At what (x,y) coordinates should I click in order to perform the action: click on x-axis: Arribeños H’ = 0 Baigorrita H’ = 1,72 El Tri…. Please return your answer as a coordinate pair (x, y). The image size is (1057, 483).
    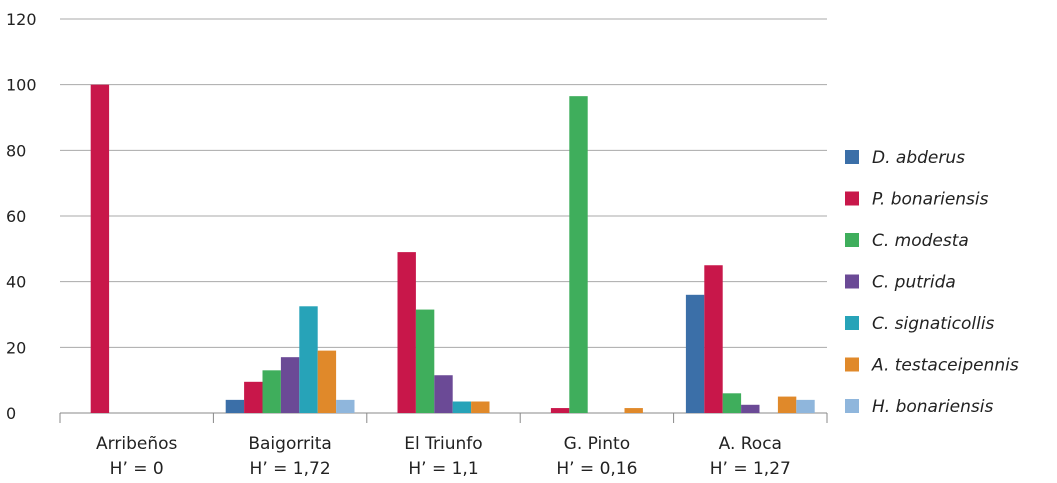
    Looking at the image, I should click on (443, 446).